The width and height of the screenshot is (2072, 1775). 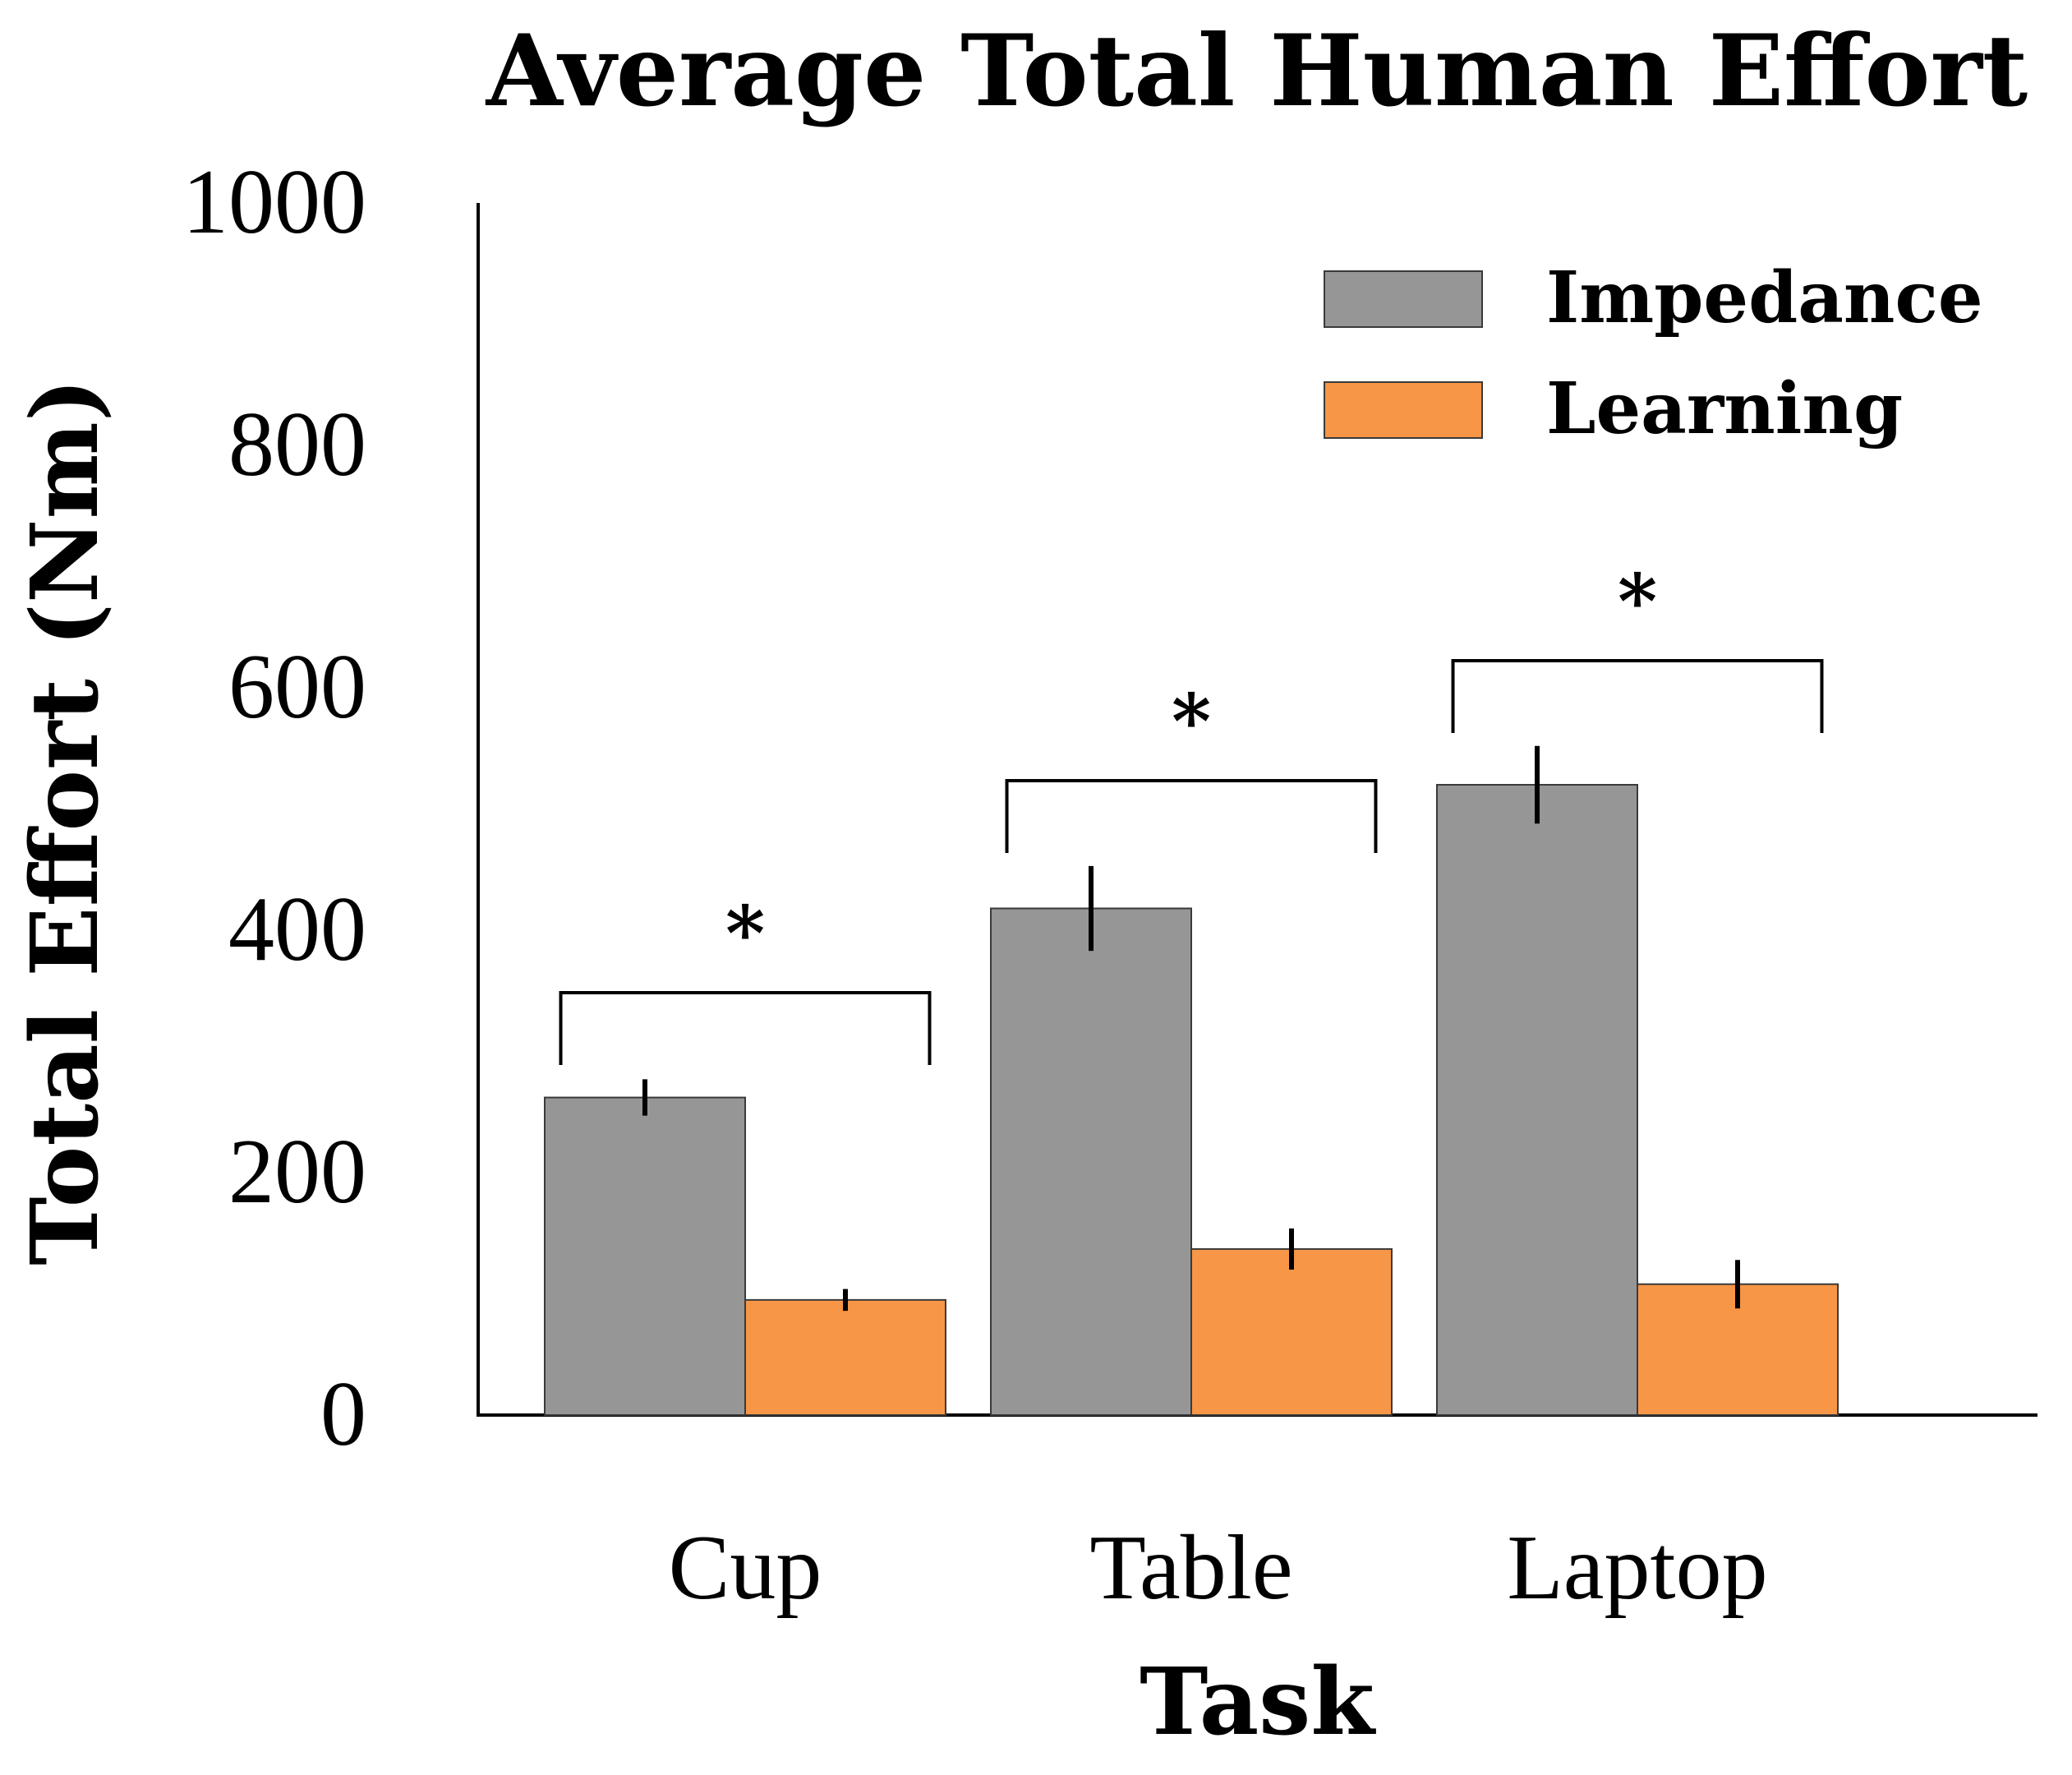 What do you see at coordinates (1653, 353) in the screenshot?
I see `legend: Impedance Learning` at bounding box center [1653, 353].